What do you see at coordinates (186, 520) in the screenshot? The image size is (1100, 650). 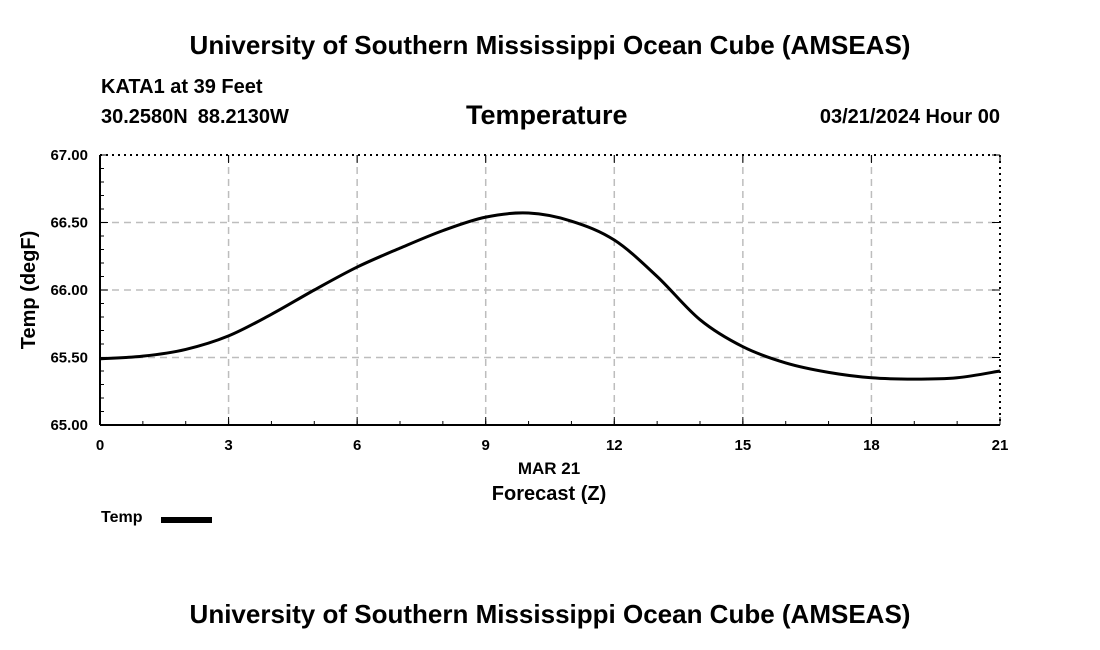 I see `legend-swatch` at bounding box center [186, 520].